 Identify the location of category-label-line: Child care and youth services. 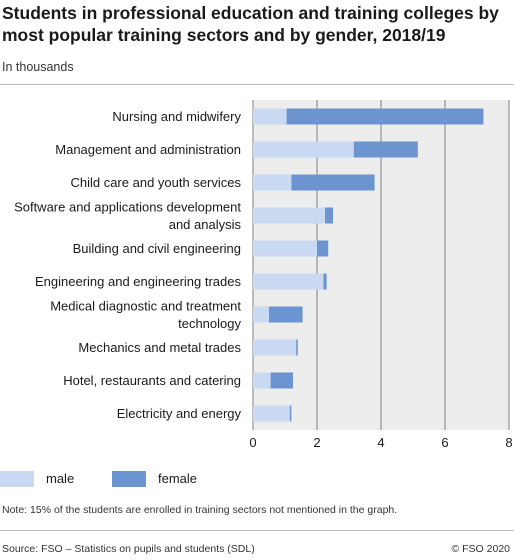
(155, 182).